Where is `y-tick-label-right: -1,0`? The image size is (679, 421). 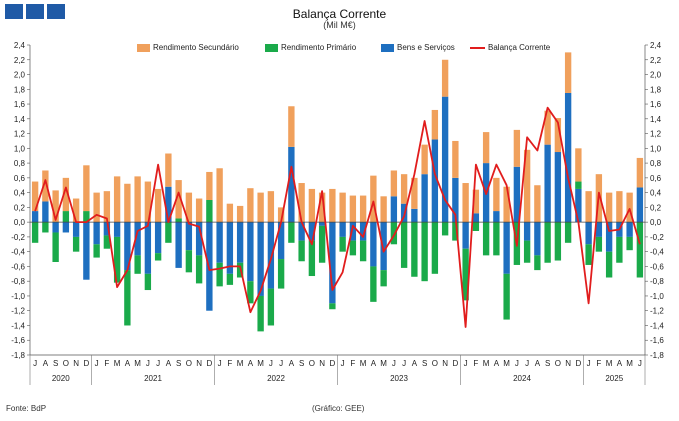 y-tick-label-right: -1,0 is located at coordinates (657, 296).